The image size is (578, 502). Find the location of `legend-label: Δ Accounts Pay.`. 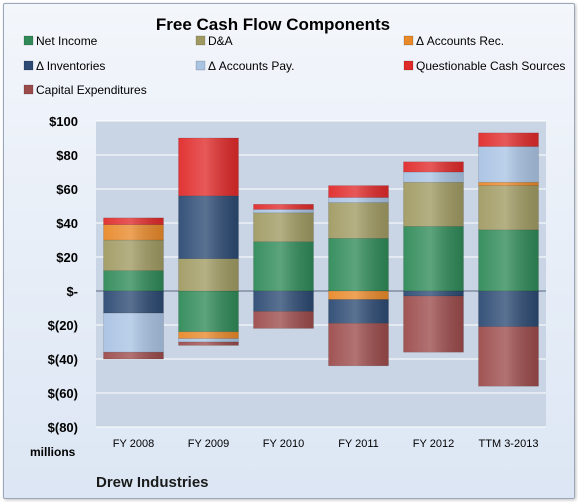

legend-label: Δ Accounts Pay. is located at coordinates (251, 66).